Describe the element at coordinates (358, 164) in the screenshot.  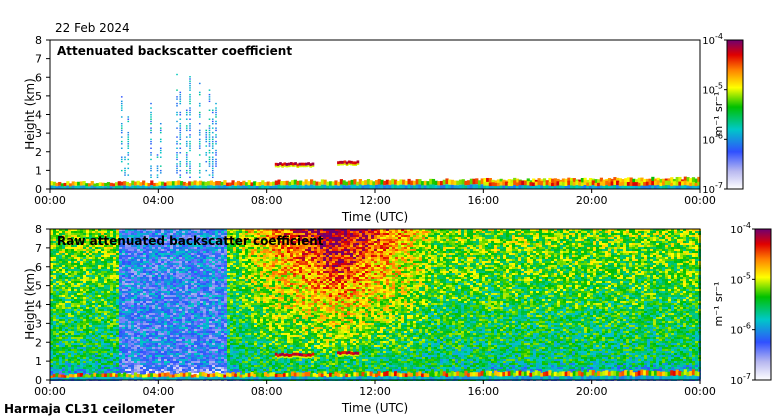
I see `cloud-layer-cell` at that location.